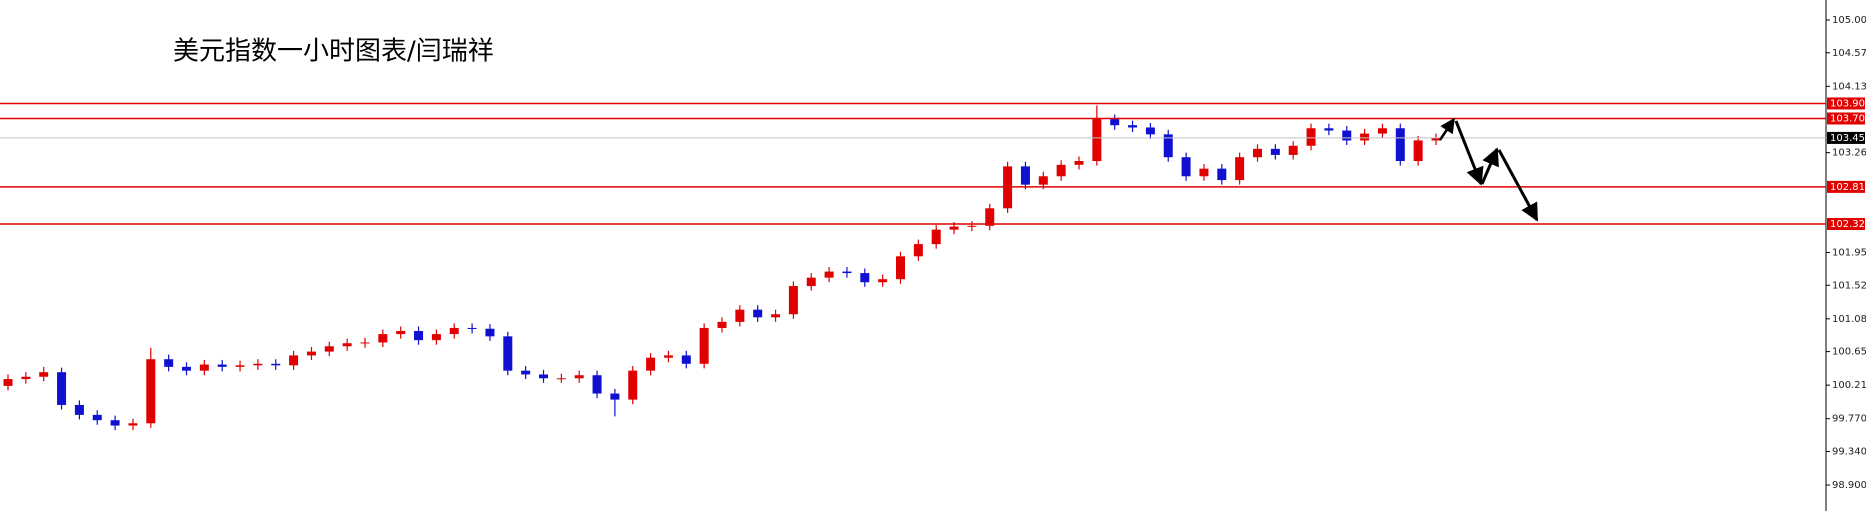 Image resolution: width=1866 pixels, height=511 pixels. What do you see at coordinates (1849, 86) in the screenshot?
I see `y-tick-label: 104.130` at bounding box center [1849, 86].